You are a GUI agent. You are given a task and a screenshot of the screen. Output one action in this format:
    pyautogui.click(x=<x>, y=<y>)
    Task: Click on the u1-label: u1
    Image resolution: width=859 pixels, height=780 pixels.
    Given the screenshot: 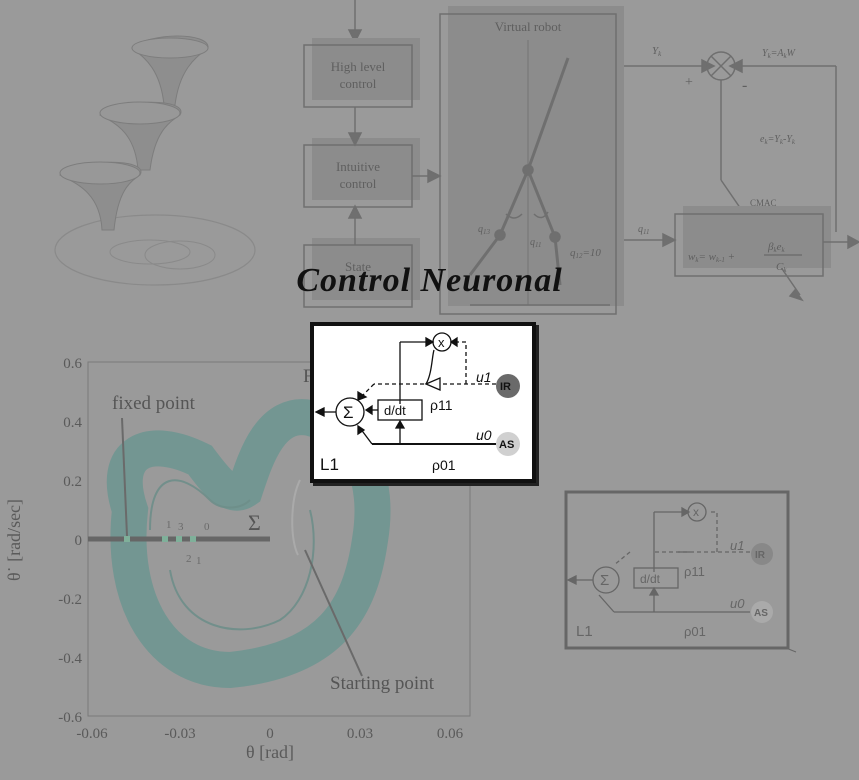 What is the action you would take?
    pyautogui.click(x=484, y=377)
    